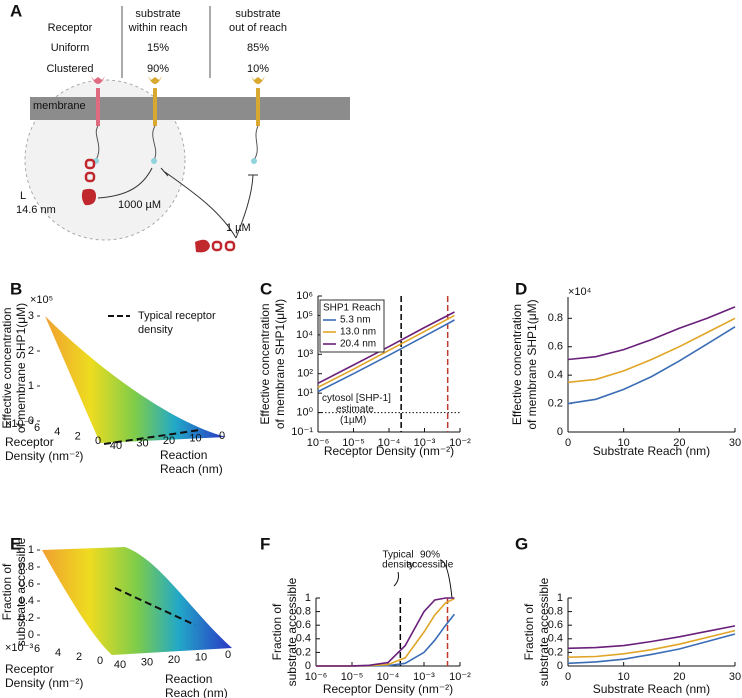 This screenshot has width=742, height=698. I want to click on x-tick-label: 30, so click(735, 443).